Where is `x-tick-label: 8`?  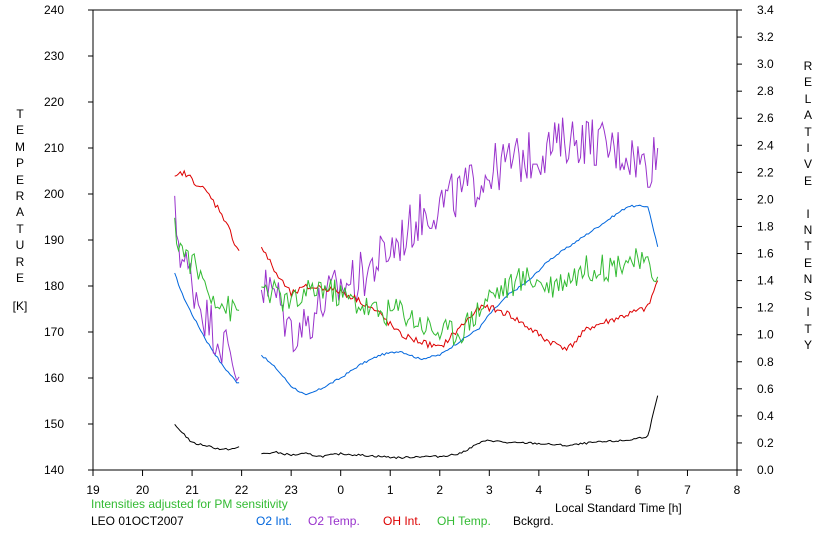 x-tick-label: 8 is located at coordinates (737, 490).